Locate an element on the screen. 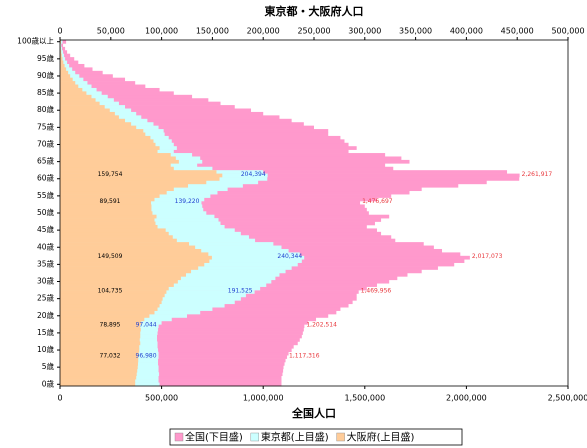 The height and width of the screenshot is (448, 587). y-tick-label: 10歳 is located at coordinates (46, 349).